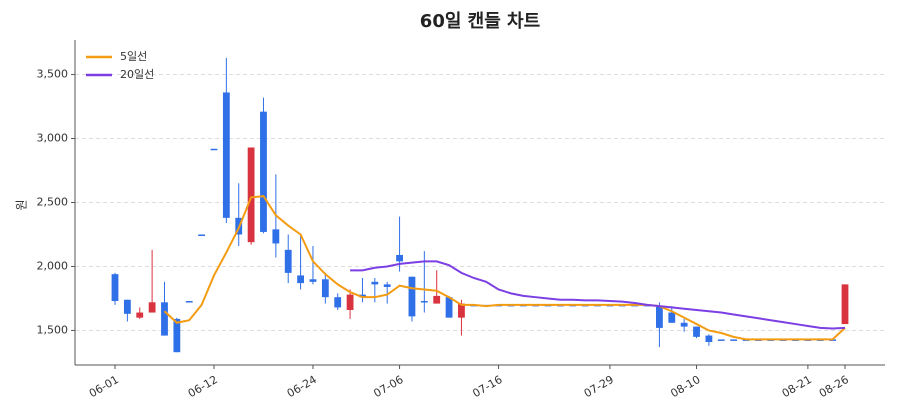  Describe the element at coordinates (598, 295) in the screenshot. I see `ma-line` at that location.